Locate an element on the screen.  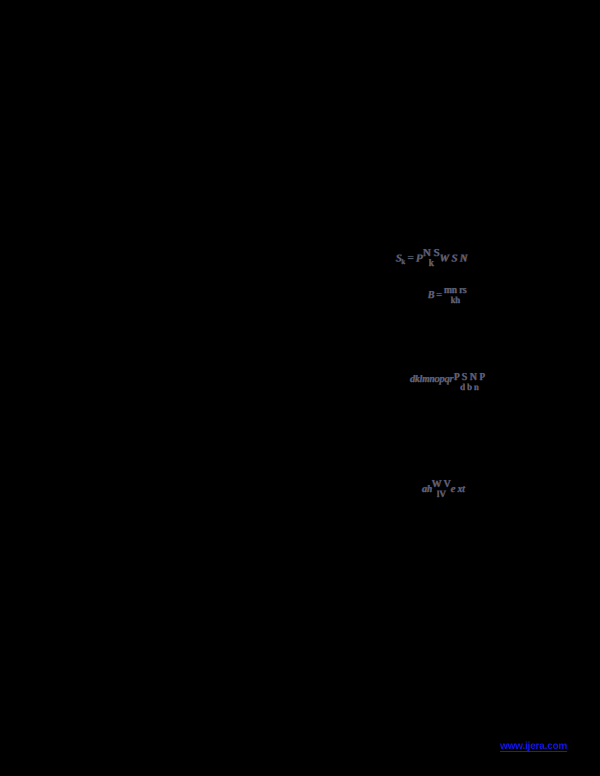
equation-3-lead: d is located at coordinates (412, 379).